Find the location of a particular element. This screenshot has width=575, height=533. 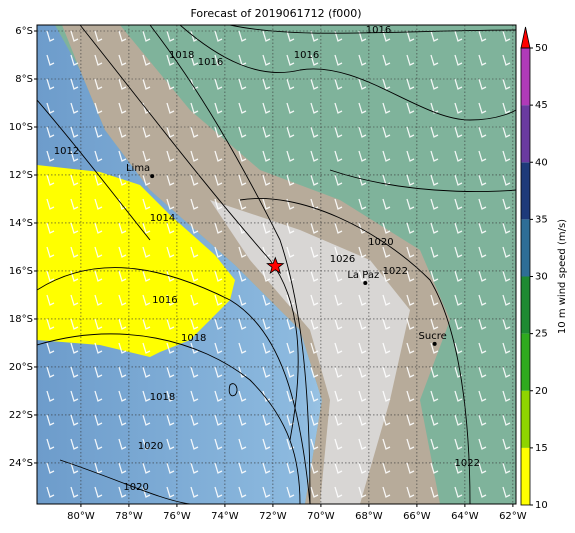

contour-label: 1026 is located at coordinates (342, 259).